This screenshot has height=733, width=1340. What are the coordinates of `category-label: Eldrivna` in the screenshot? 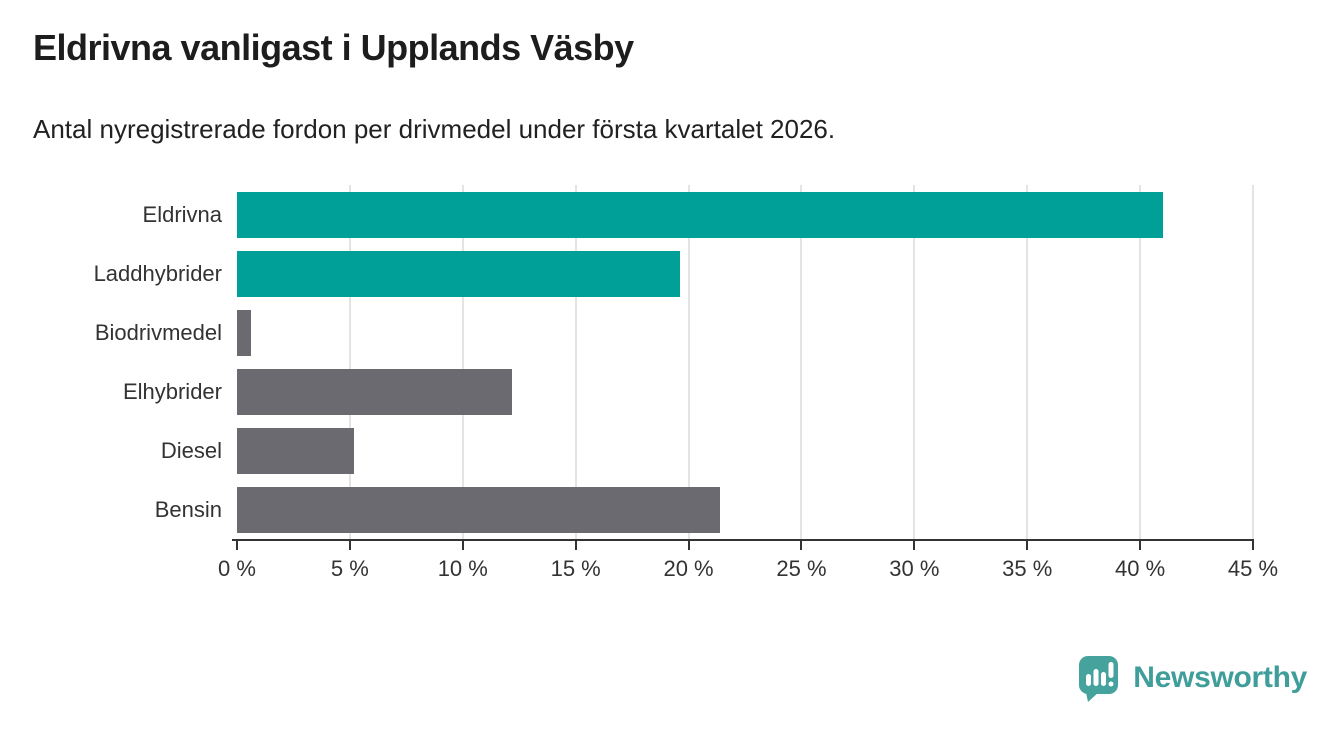 It's located at (182, 214).